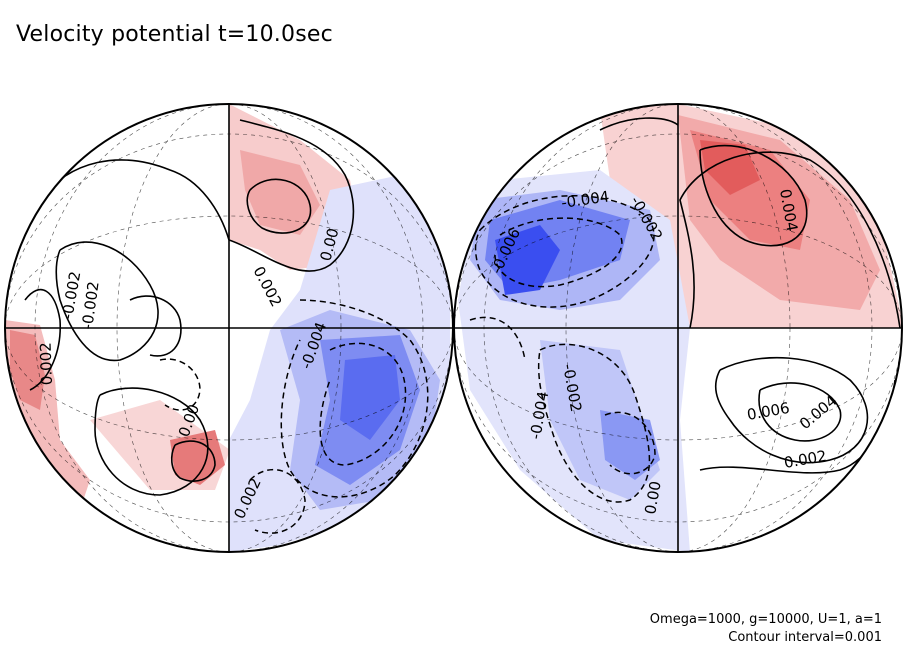  Describe the element at coordinates (653, 498) in the screenshot. I see `contour-label: 0.00` at that location.